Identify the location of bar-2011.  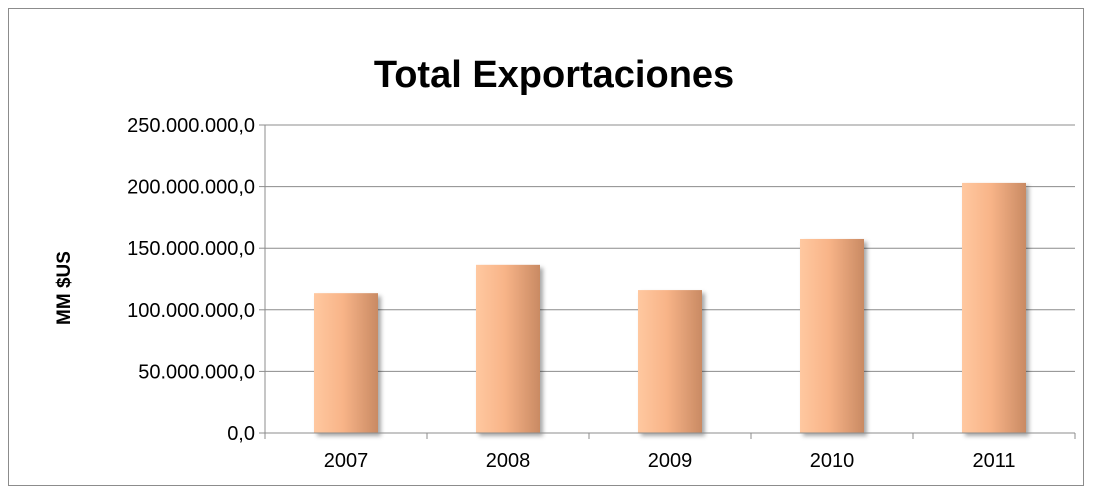
(994, 307).